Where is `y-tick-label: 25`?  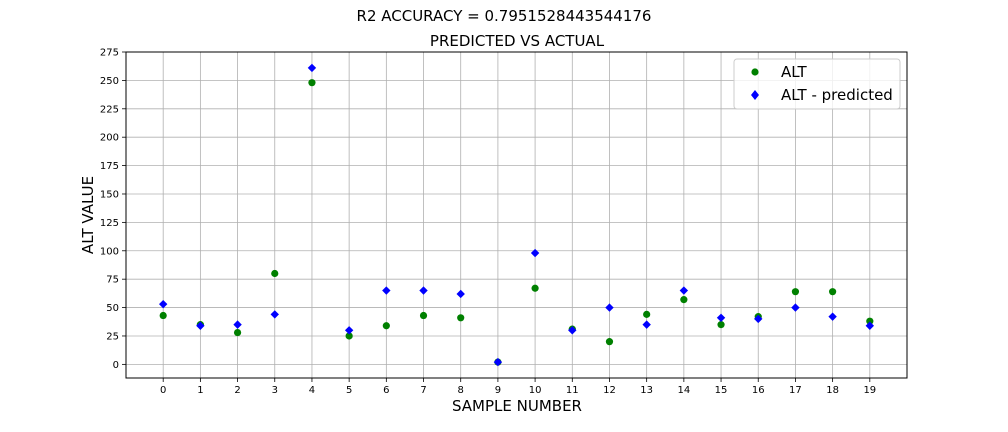
y-tick-label: 25 is located at coordinates (112, 336).